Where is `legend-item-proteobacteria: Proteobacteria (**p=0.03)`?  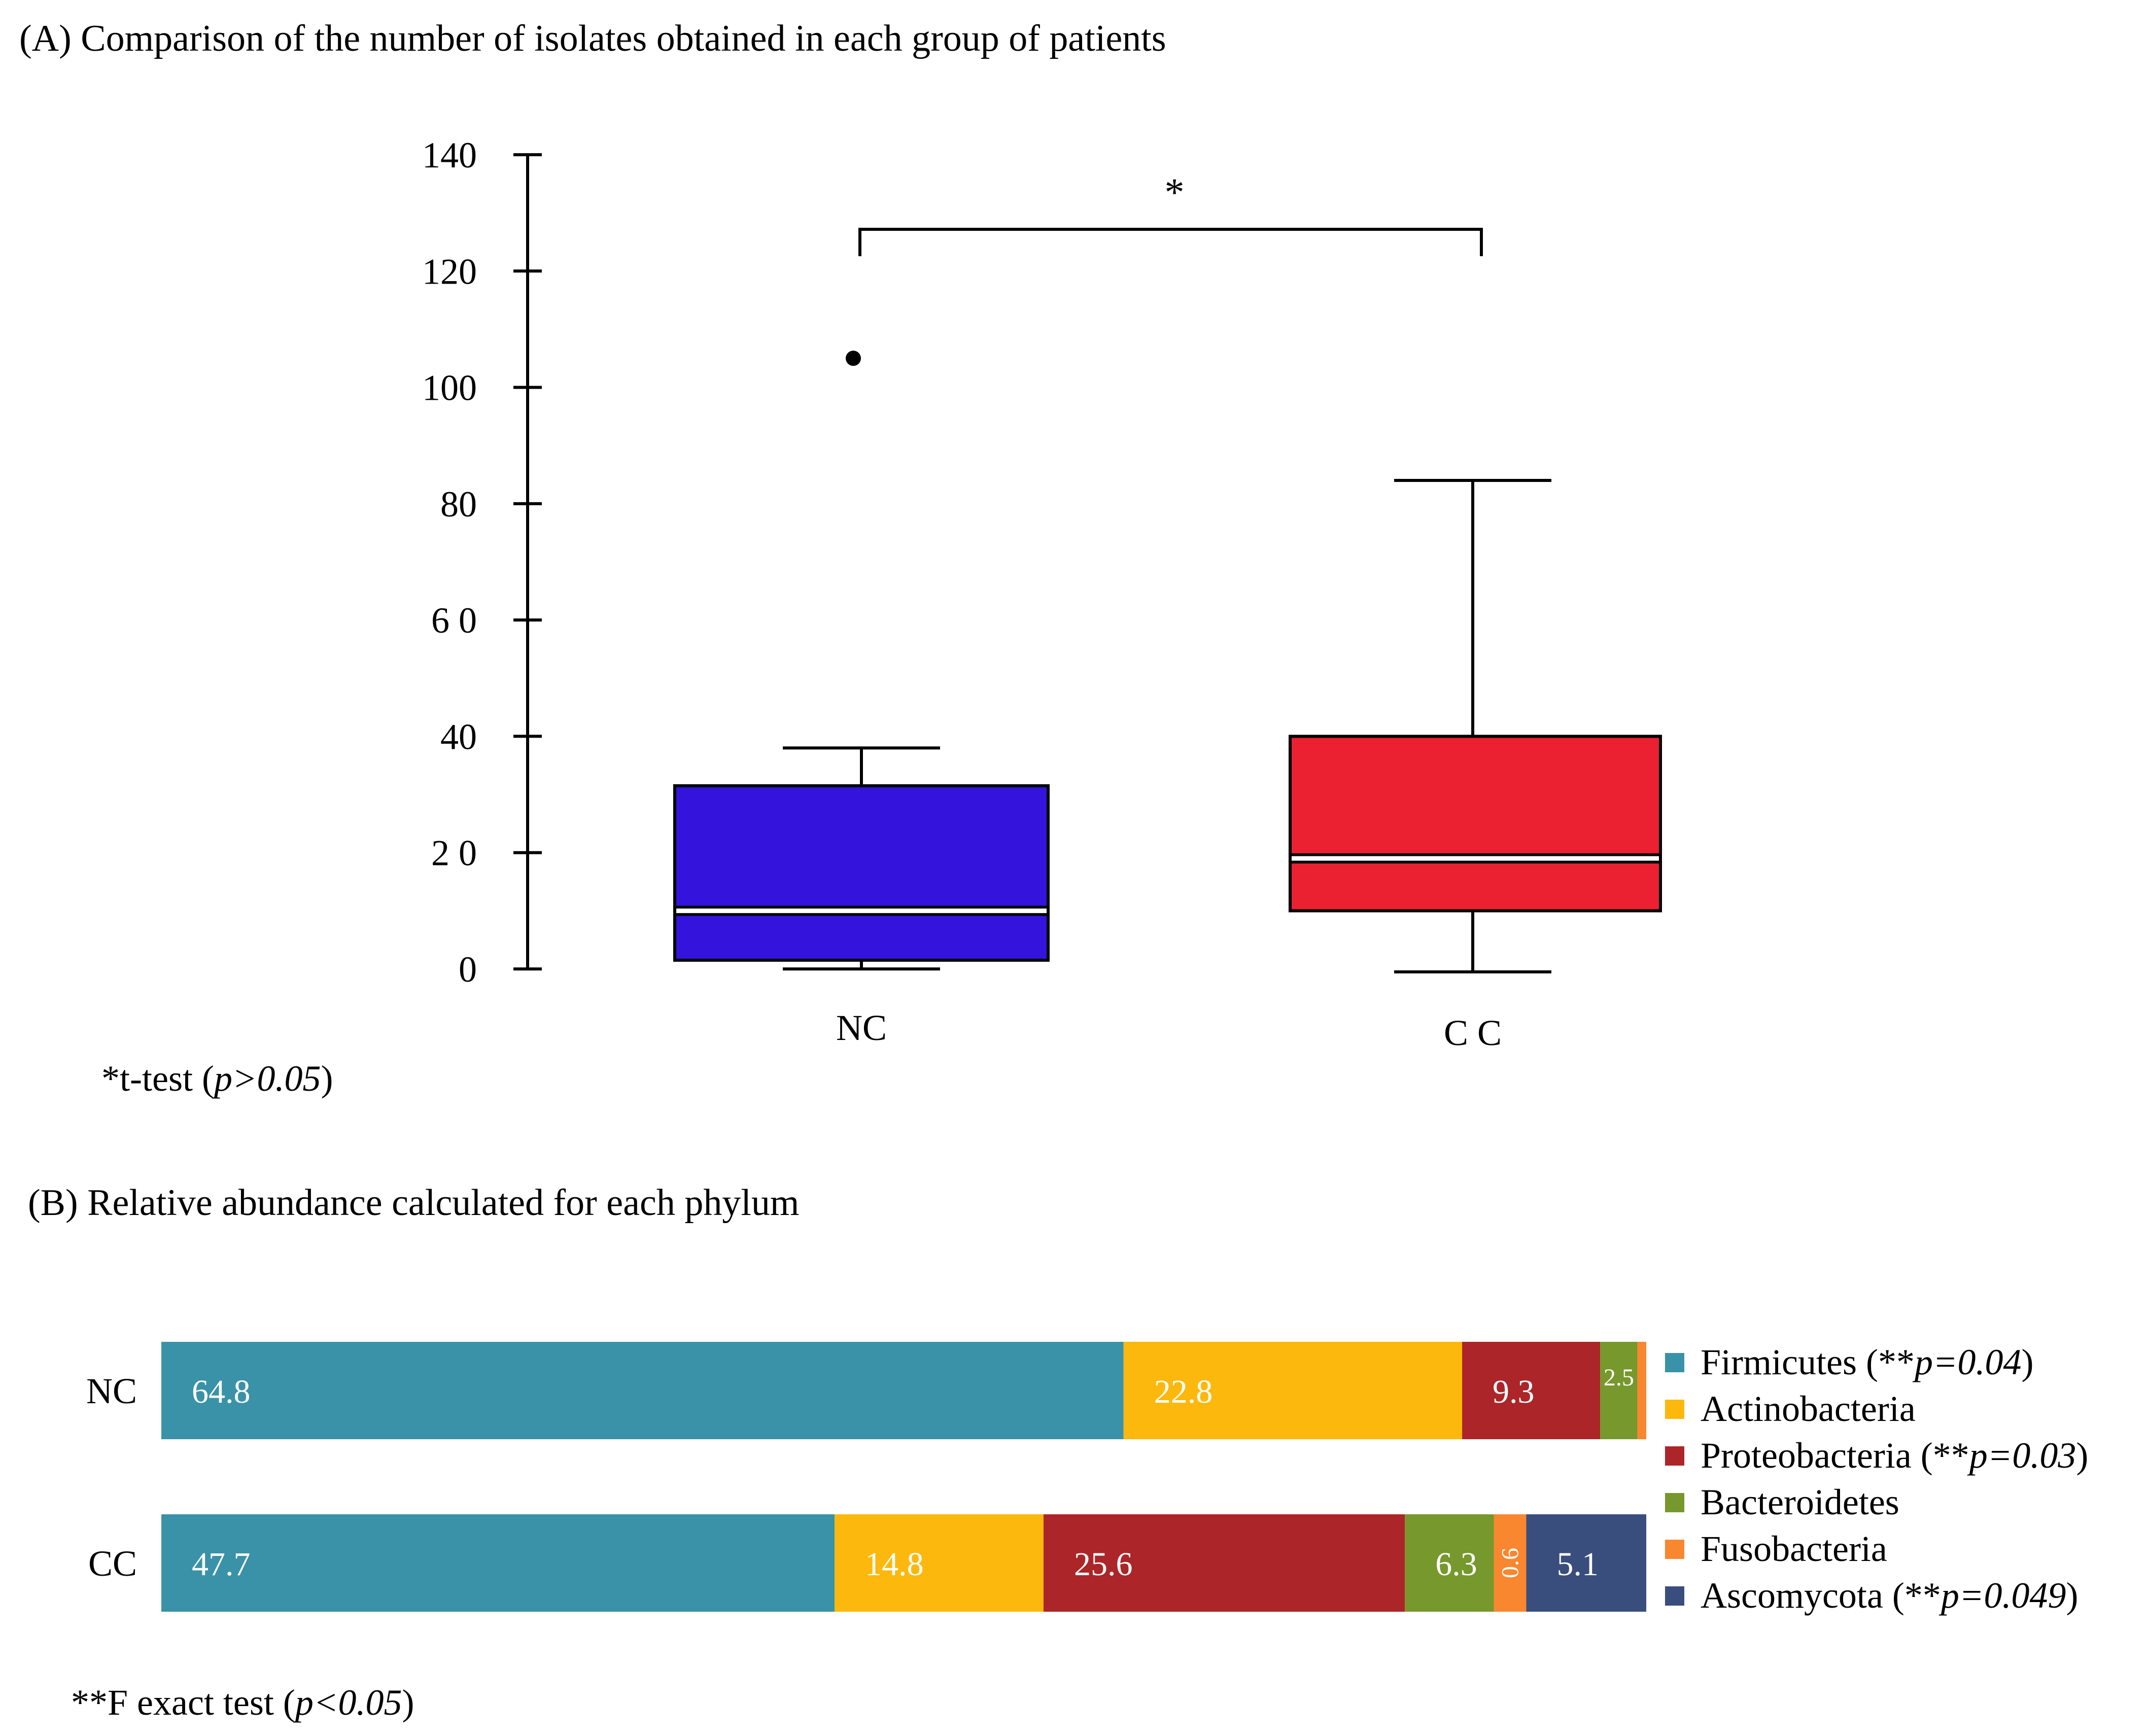
legend-item-proteobacteria: Proteobacteria (**p=0.03) is located at coordinates (1876, 1455).